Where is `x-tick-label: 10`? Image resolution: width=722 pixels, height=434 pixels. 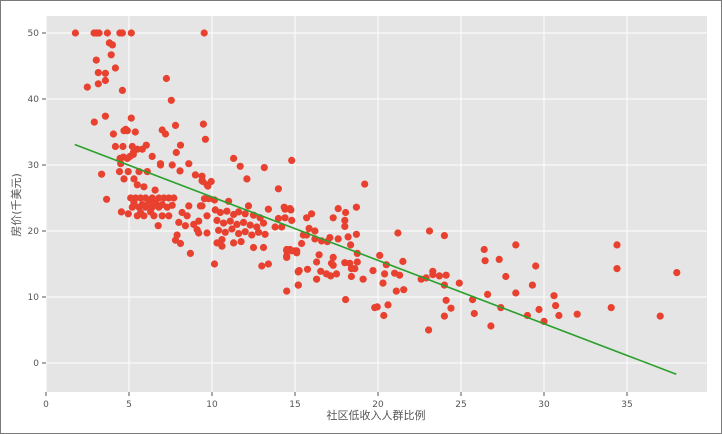 x-tick-label: 10 is located at coordinates (212, 405).